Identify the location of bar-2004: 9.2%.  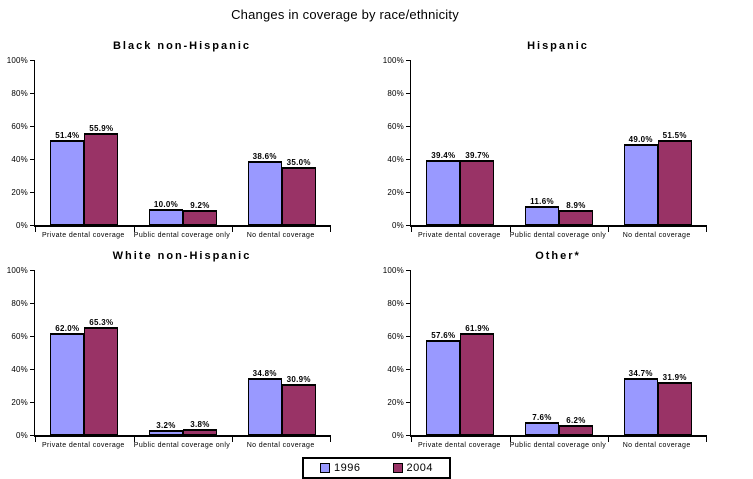
(200, 213).